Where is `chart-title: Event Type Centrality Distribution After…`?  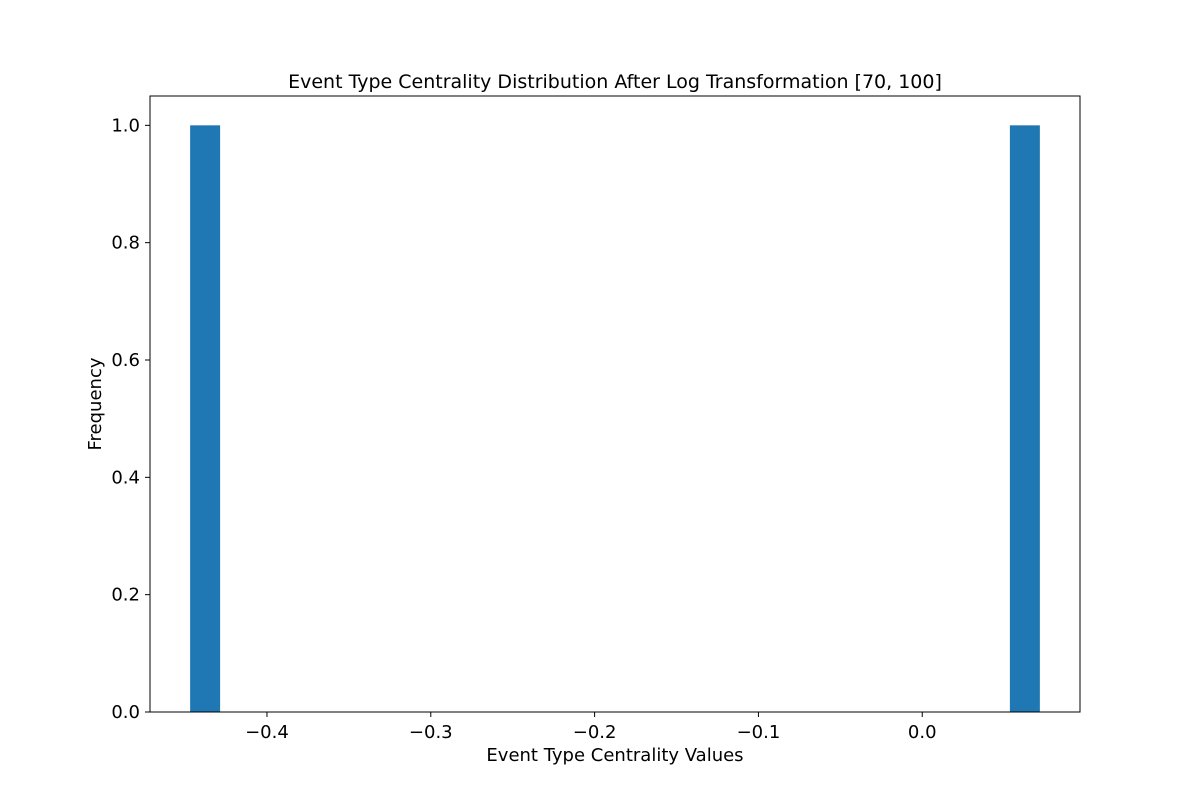
chart-title: Event Type Centrality Distribution After… is located at coordinates (615, 82).